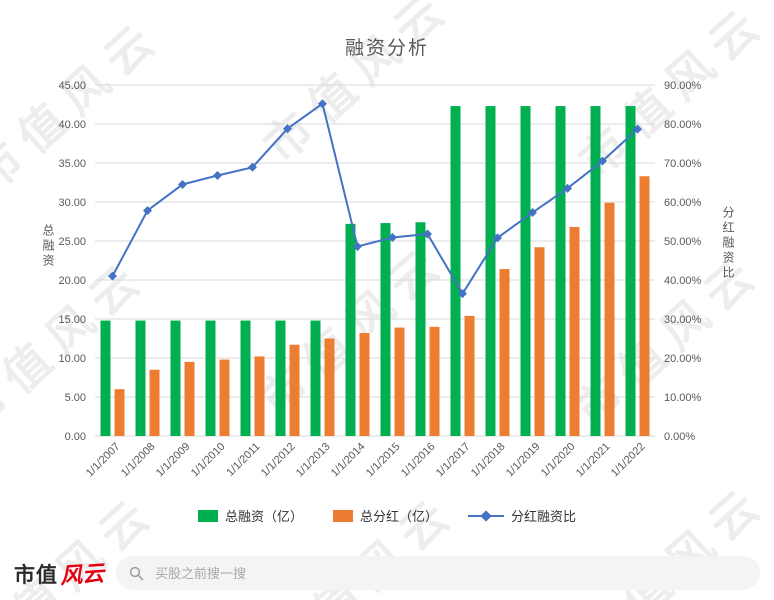 The image size is (774, 600). What do you see at coordinates (683, 359) in the screenshot?
I see `y-tick-right: 20.00%` at bounding box center [683, 359].